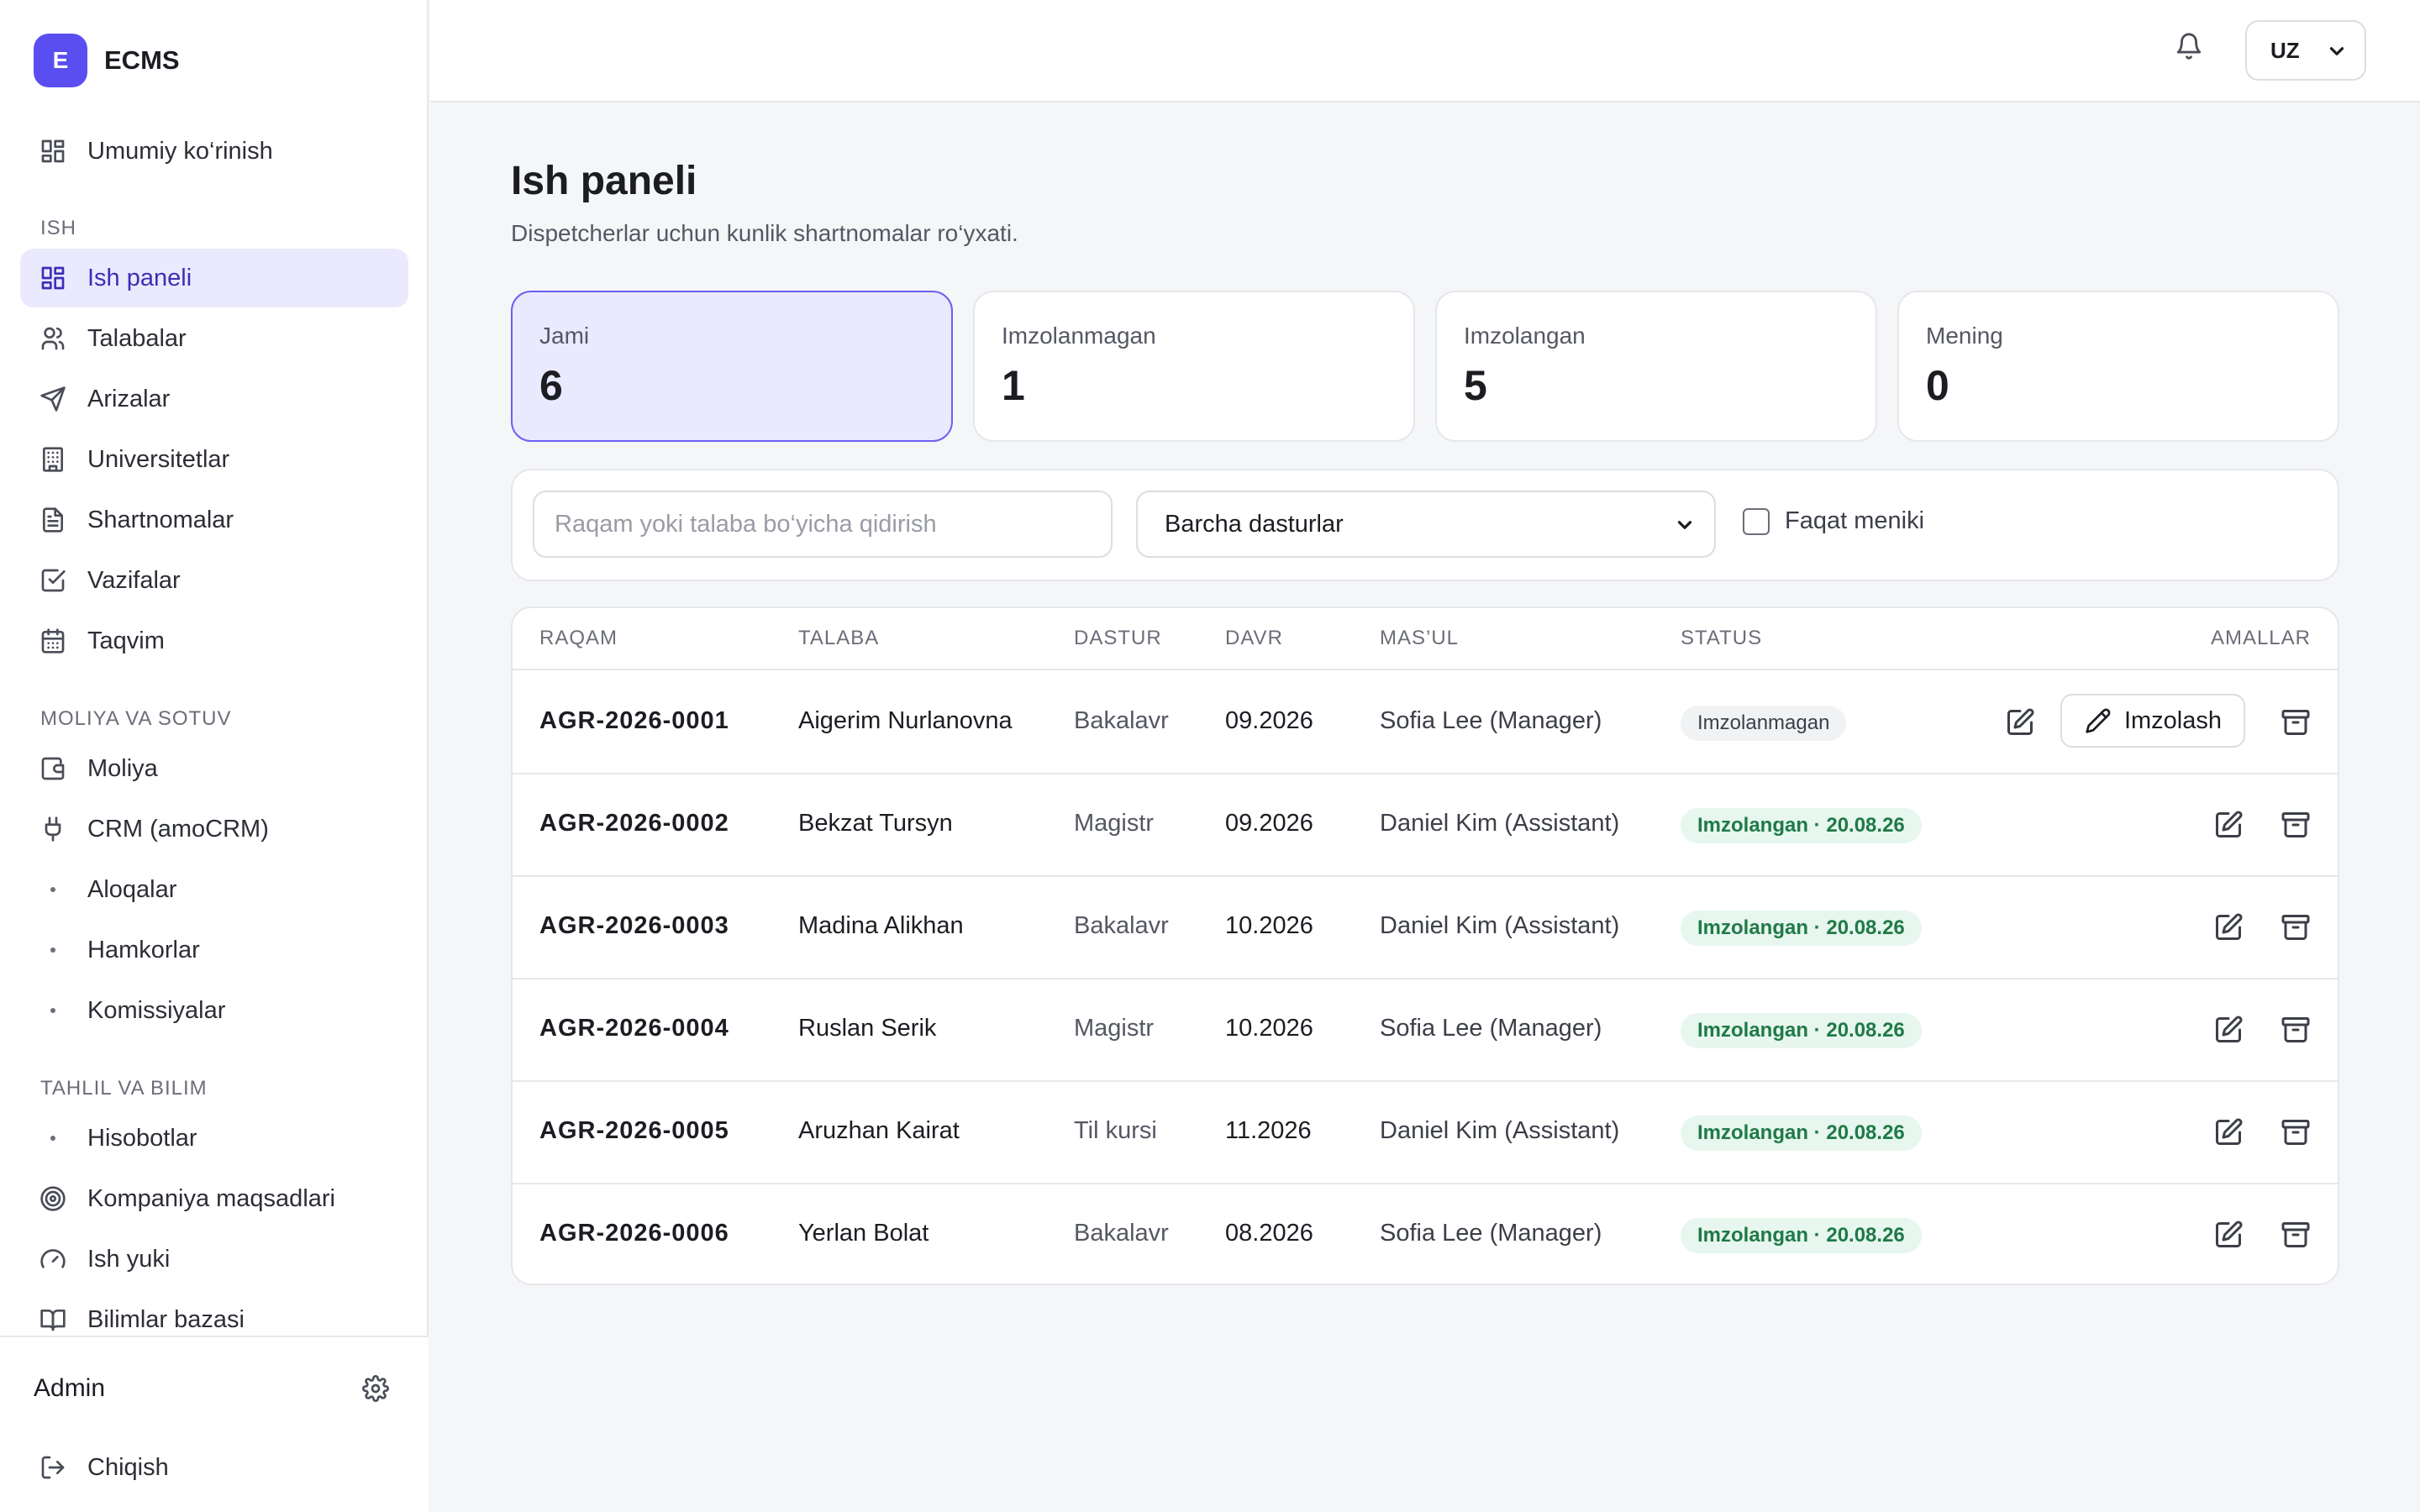 This screenshot has width=2420, height=1512. Describe the element at coordinates (604, 181) in the screenshot. I see `page-title: Ish paneli` at that location.